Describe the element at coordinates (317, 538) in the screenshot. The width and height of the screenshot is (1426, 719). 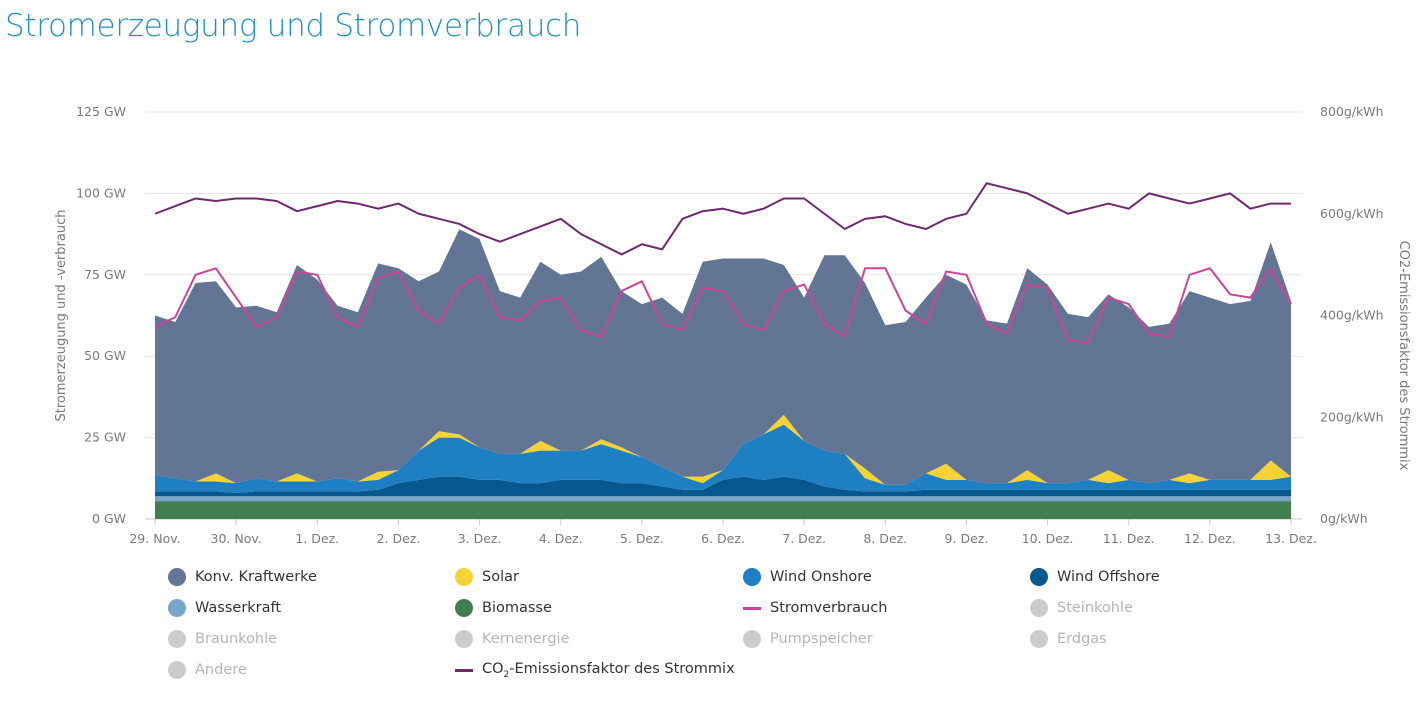
I see `x-tick-label: 1. Dez.` at that location.